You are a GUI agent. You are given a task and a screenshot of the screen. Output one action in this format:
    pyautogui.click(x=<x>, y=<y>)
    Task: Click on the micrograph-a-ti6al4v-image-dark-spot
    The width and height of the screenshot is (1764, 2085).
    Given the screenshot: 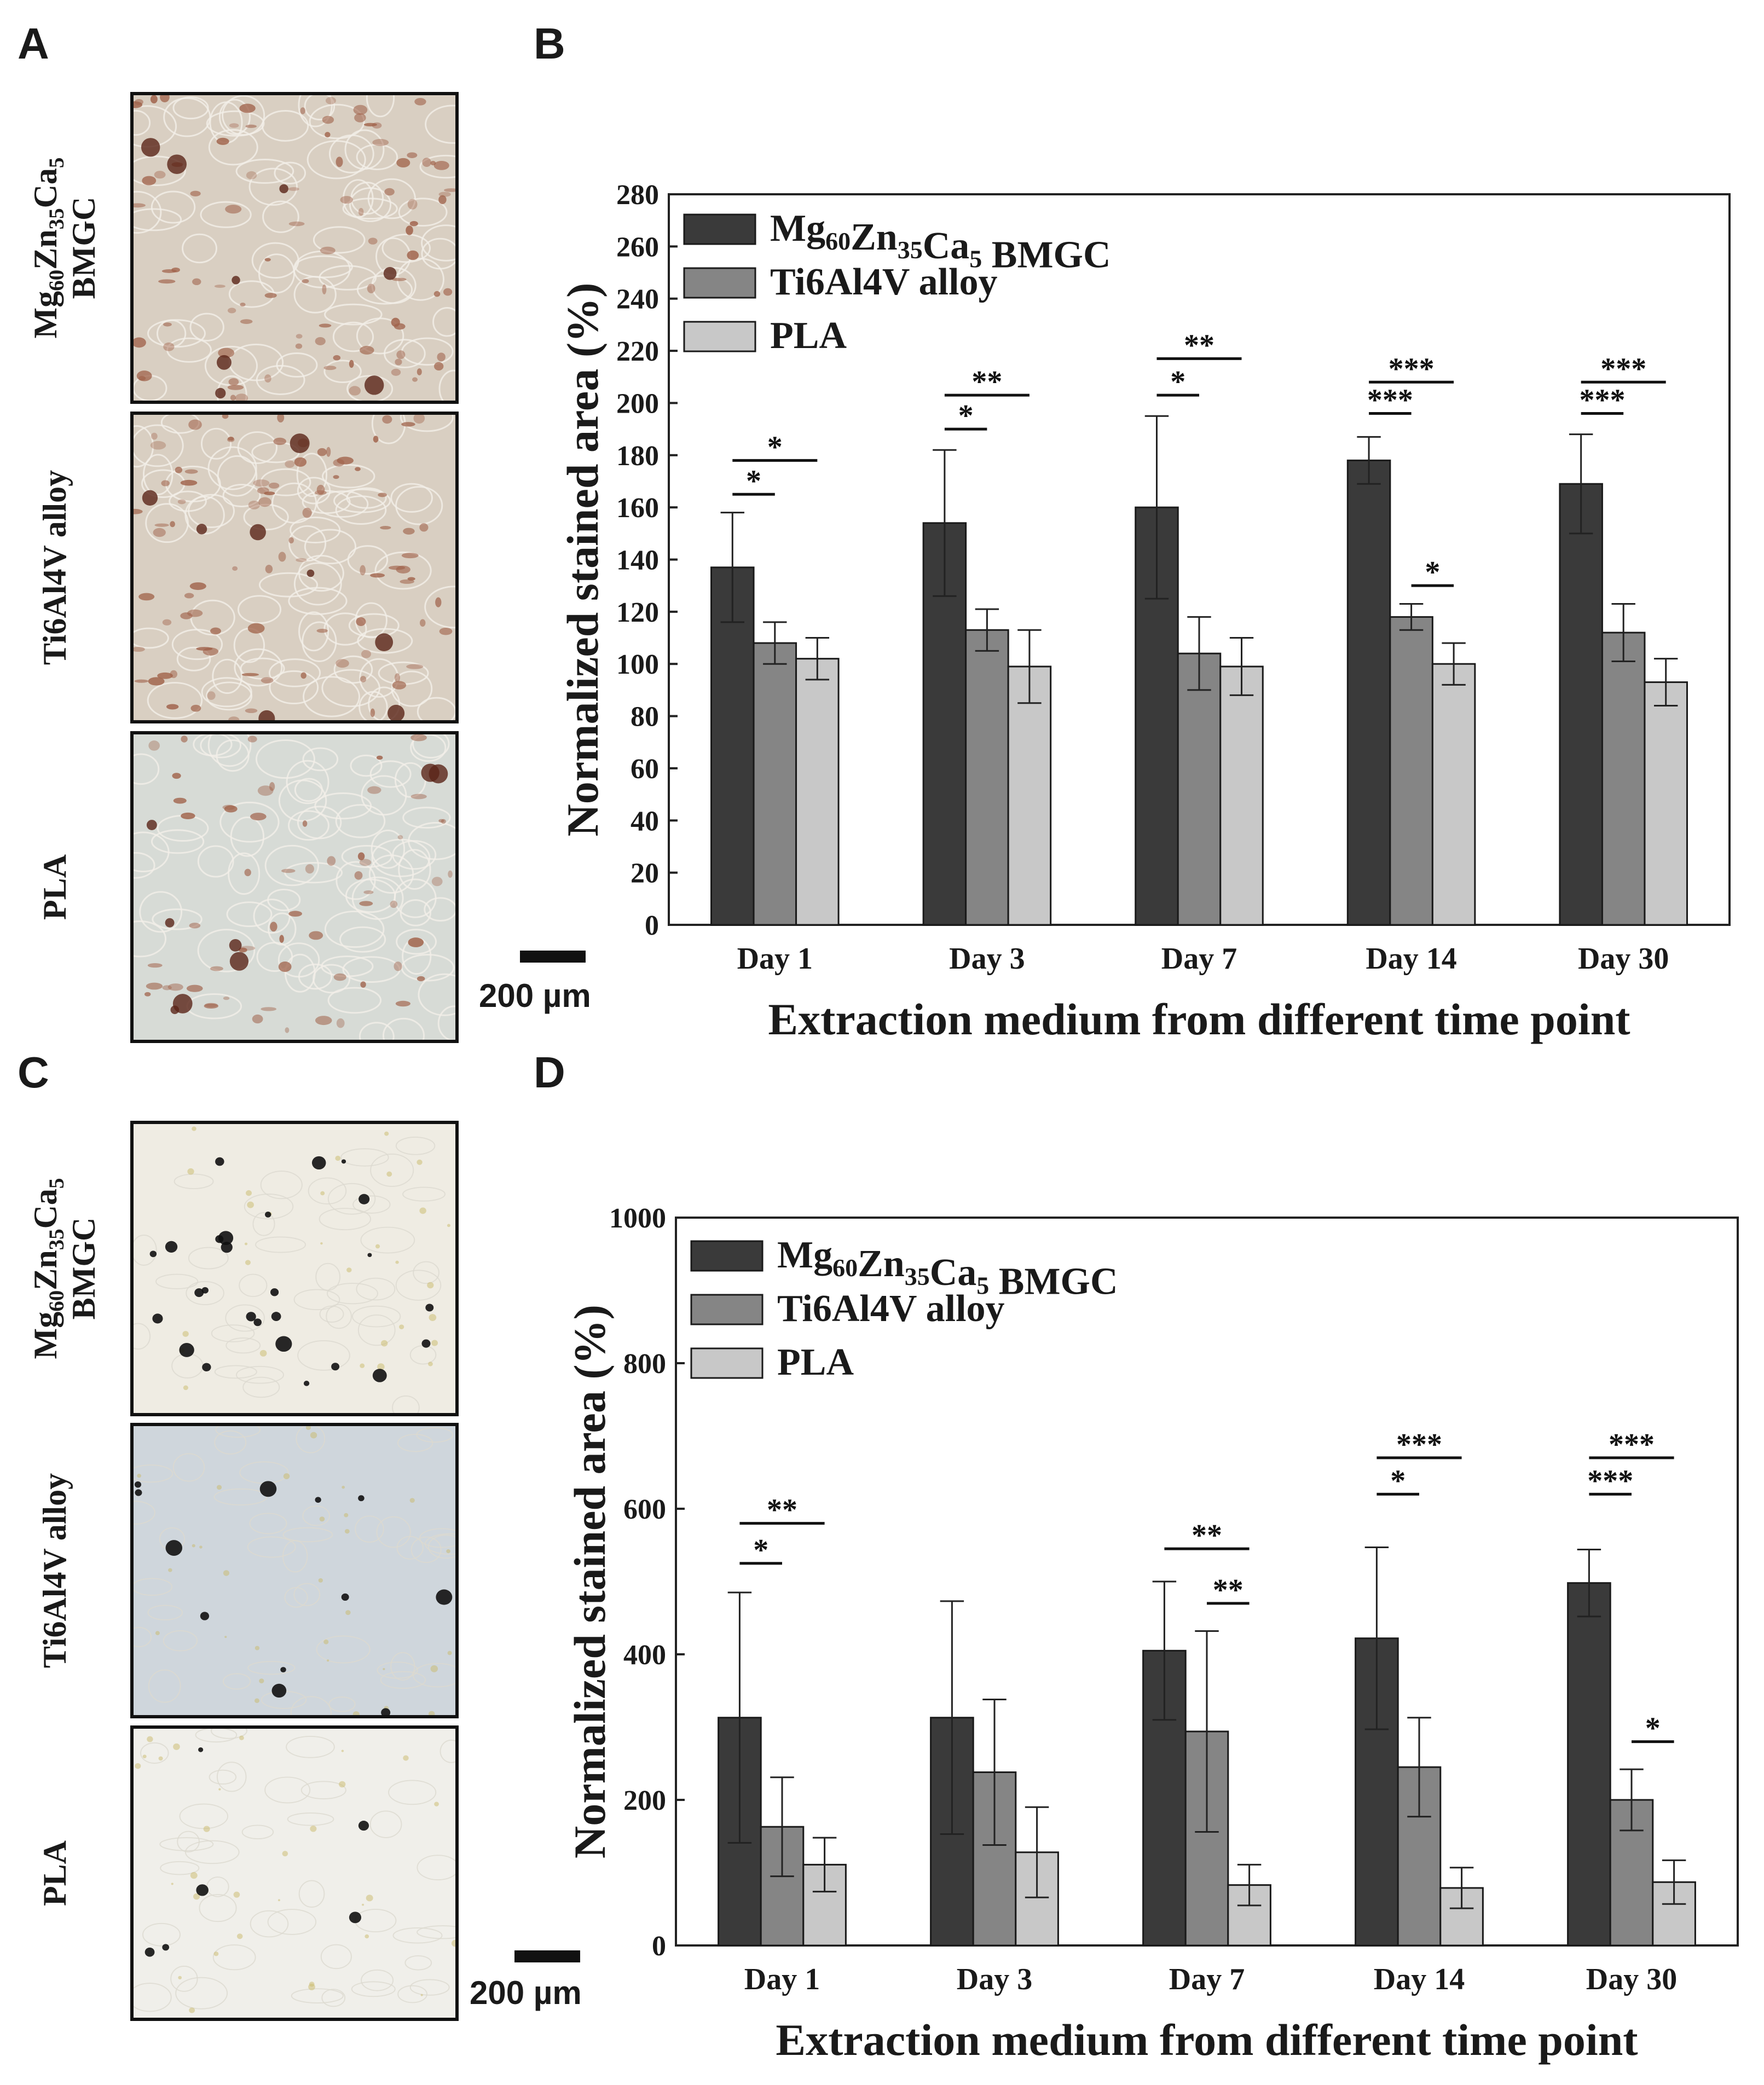 What is the action you would take?
    pyautogui.click(x=384, y=642)
    